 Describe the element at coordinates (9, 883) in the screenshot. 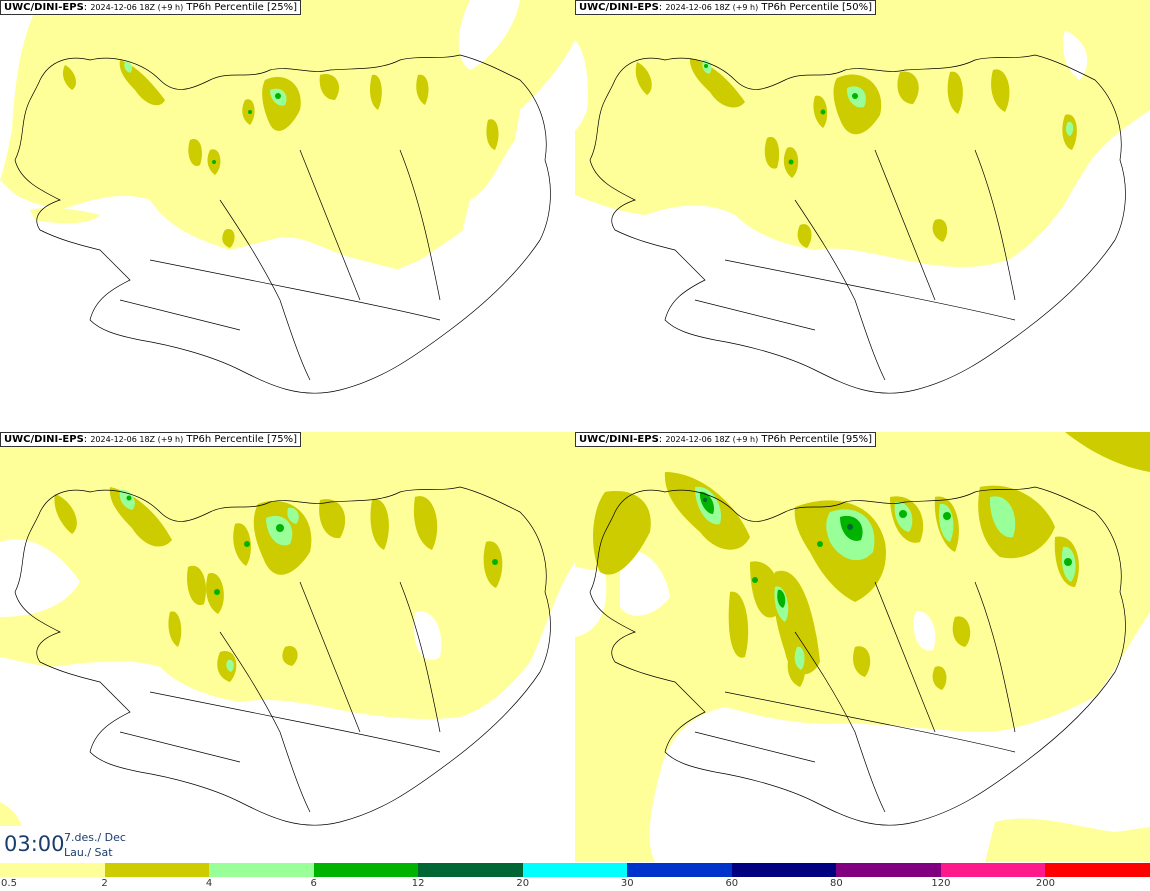

I see `legend-label: 0.5` at that location.